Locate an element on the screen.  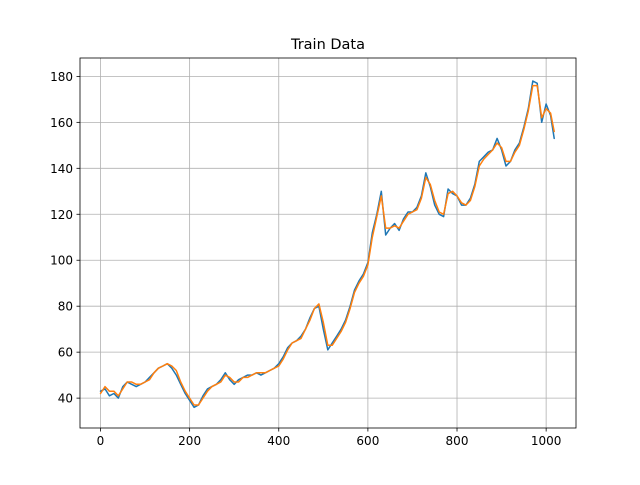
y-tick-label: 180 is located at coordinates (61, 77).